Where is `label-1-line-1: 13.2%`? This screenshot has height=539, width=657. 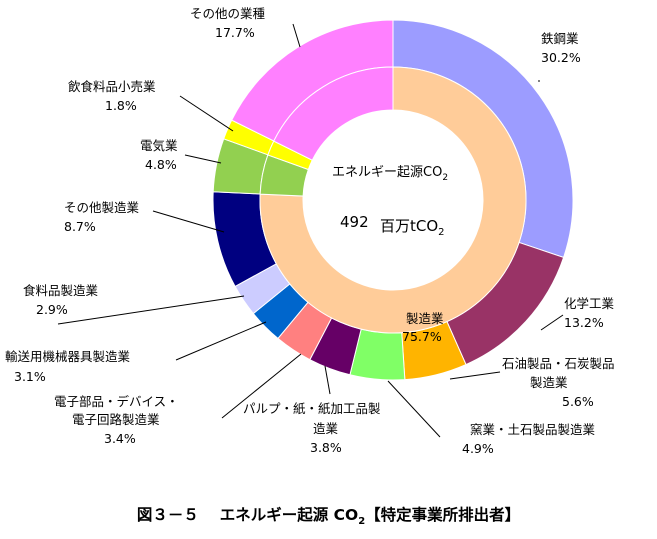 label-1-line-1: 13.2% is located at coordinates (584, 322).